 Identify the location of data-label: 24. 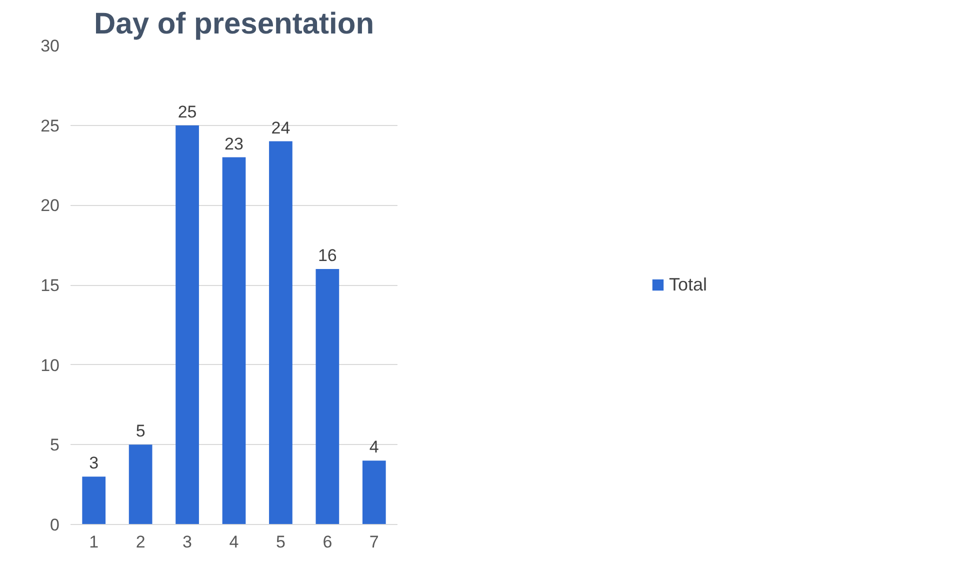
(280, 128).